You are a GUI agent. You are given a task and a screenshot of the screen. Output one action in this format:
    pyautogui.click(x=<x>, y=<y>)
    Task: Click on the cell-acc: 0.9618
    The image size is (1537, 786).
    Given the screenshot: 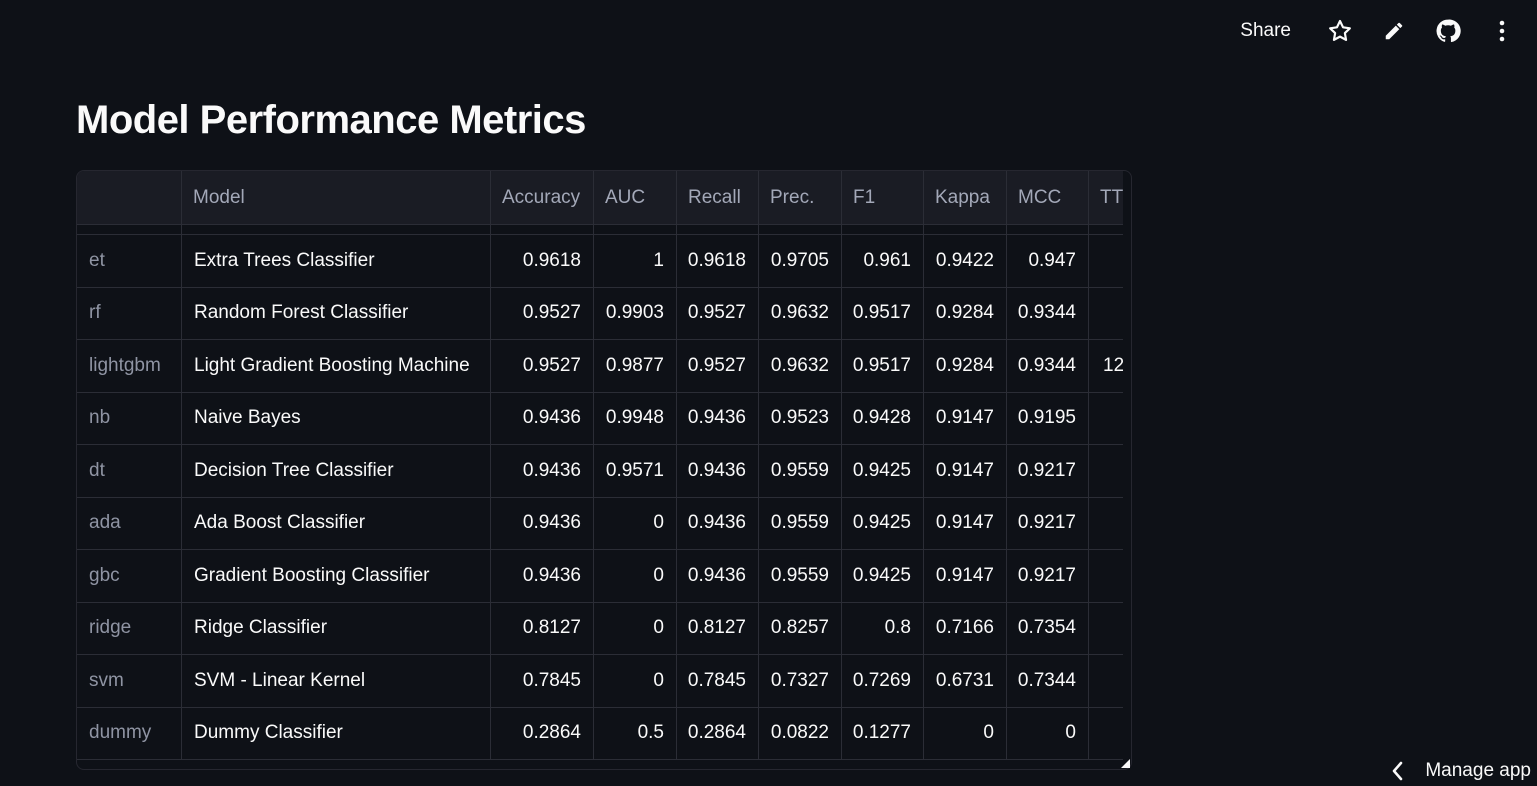 What is the action you would take?
    pyautogui.click(x=542, y=261)
    